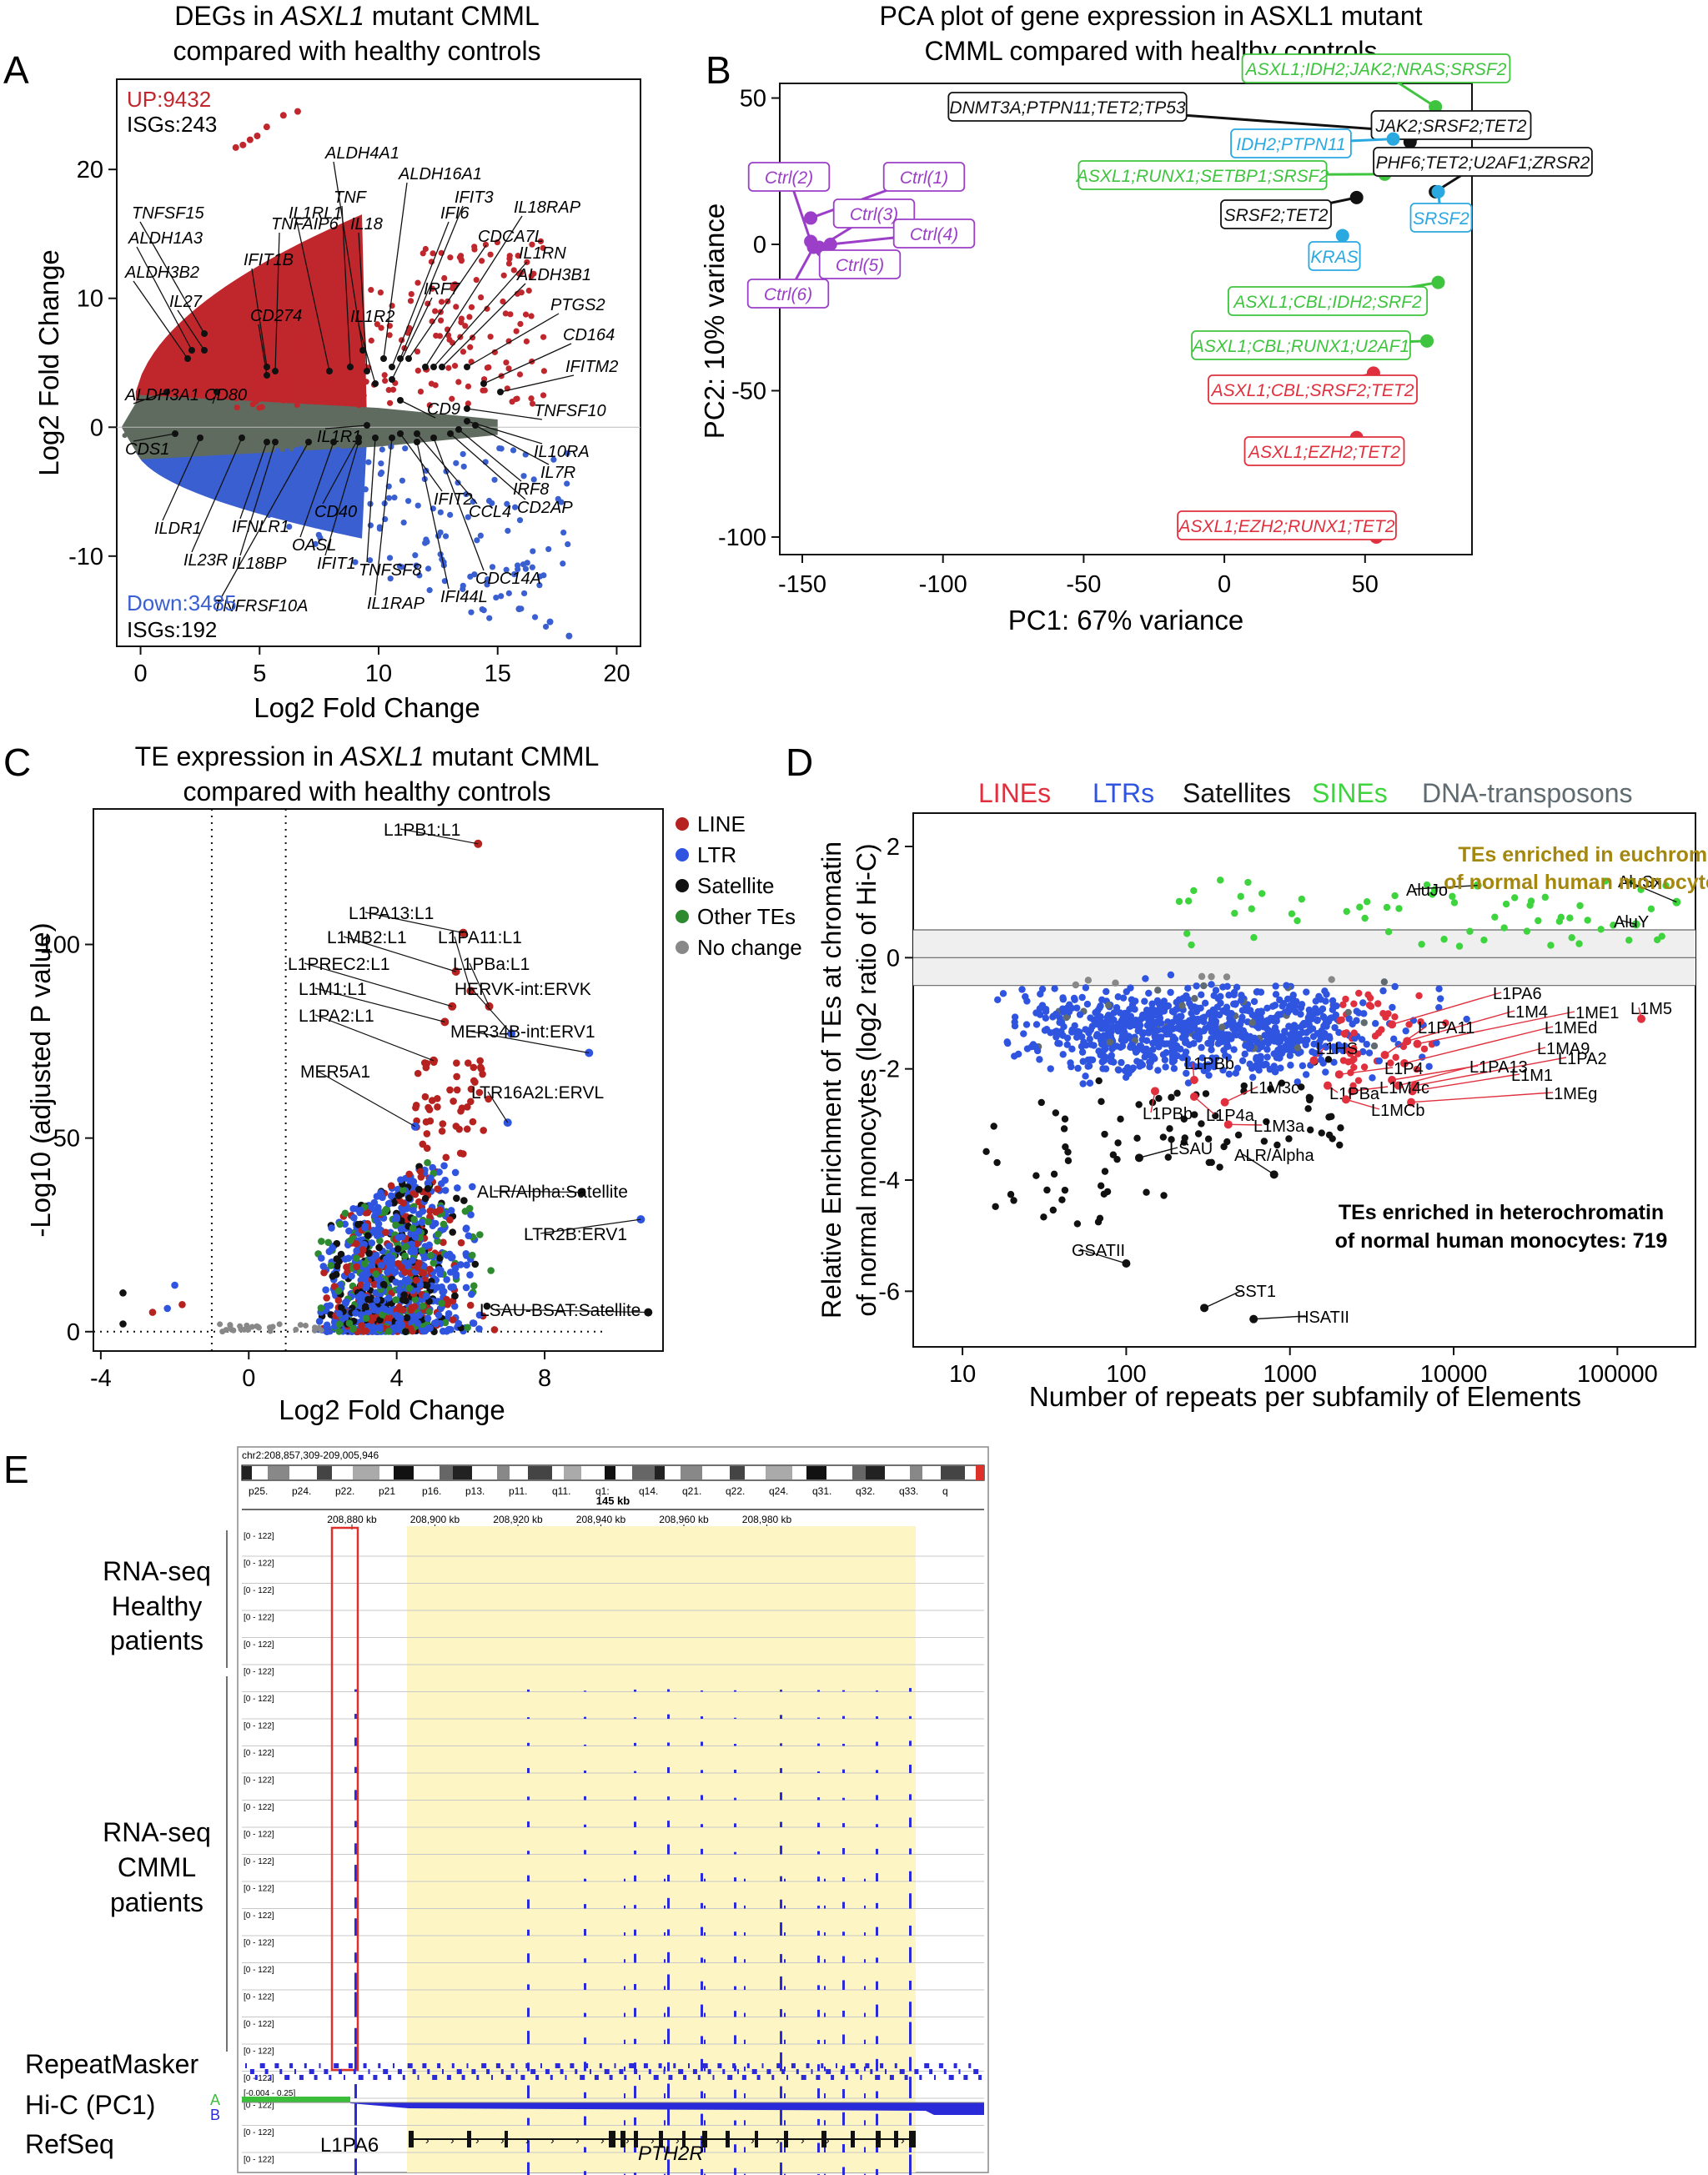  I want to click on point-label: Ctrl(5), so click(860, 266).